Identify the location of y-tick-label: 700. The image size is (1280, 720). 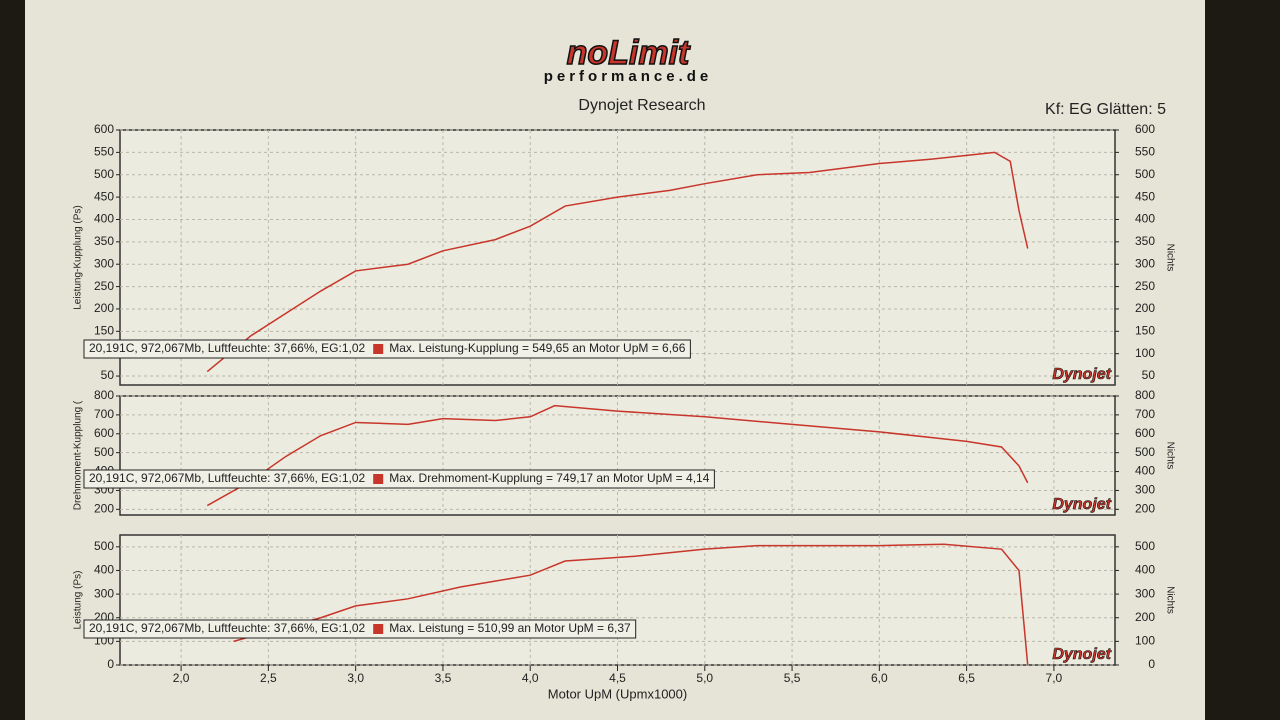
(104, 414).